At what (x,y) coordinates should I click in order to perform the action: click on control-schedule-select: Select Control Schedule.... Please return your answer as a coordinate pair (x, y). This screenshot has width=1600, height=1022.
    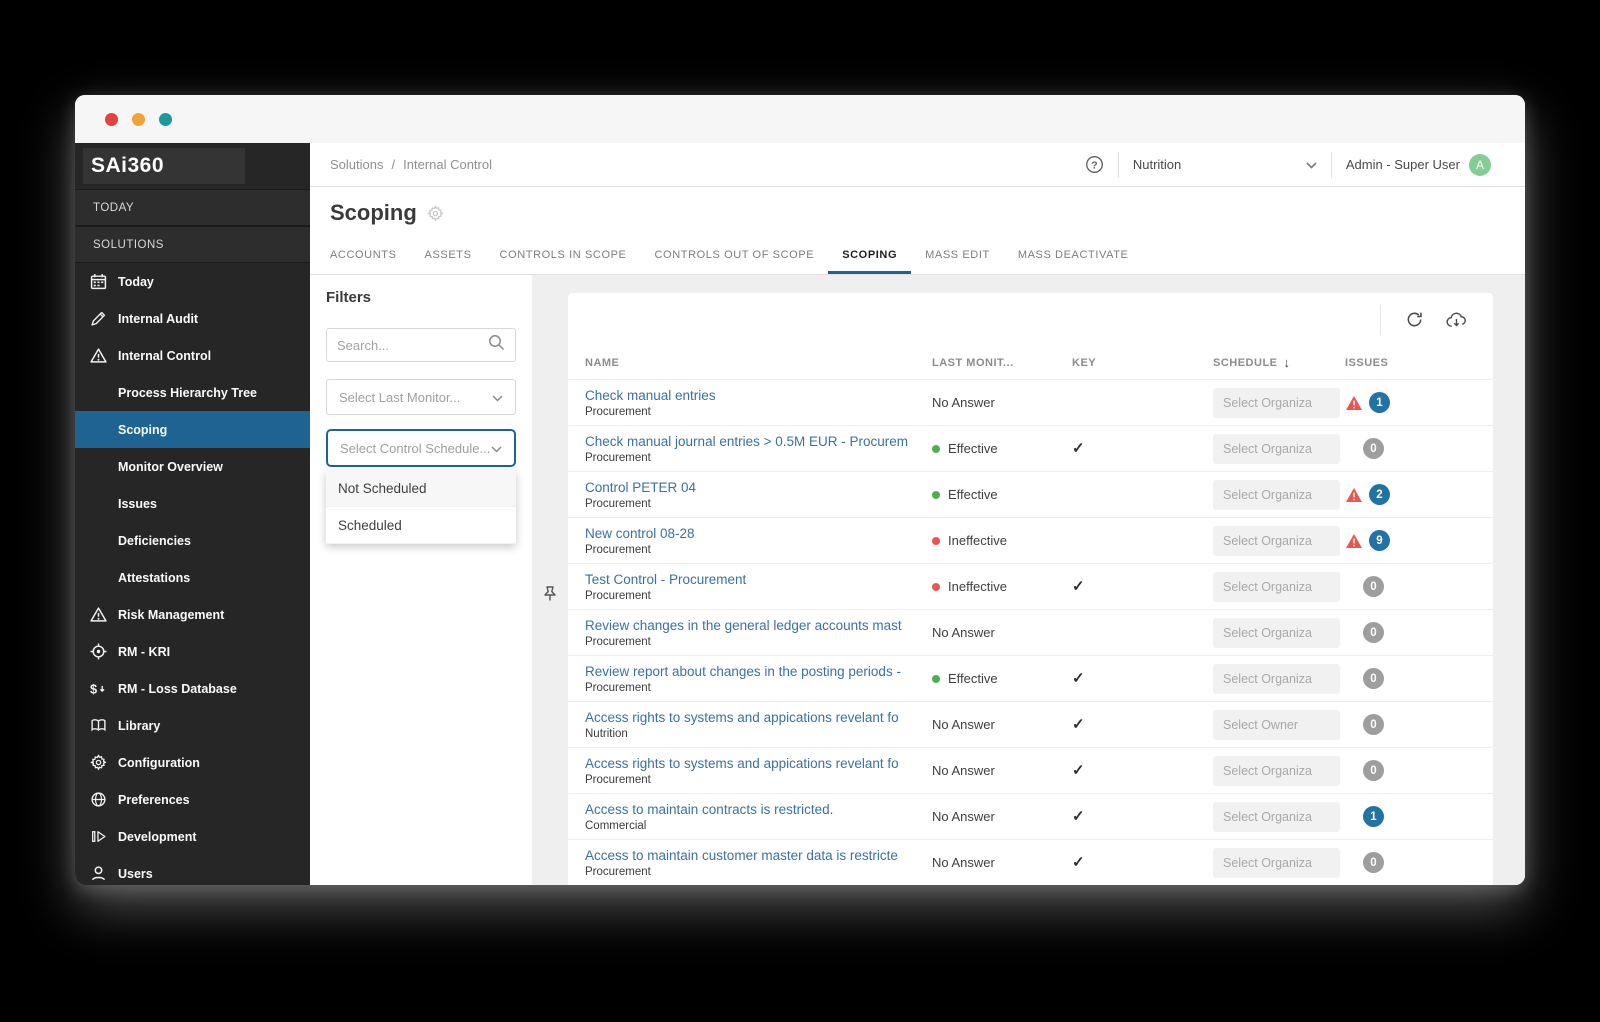
    Looking at the image, I should click on (421, 448).